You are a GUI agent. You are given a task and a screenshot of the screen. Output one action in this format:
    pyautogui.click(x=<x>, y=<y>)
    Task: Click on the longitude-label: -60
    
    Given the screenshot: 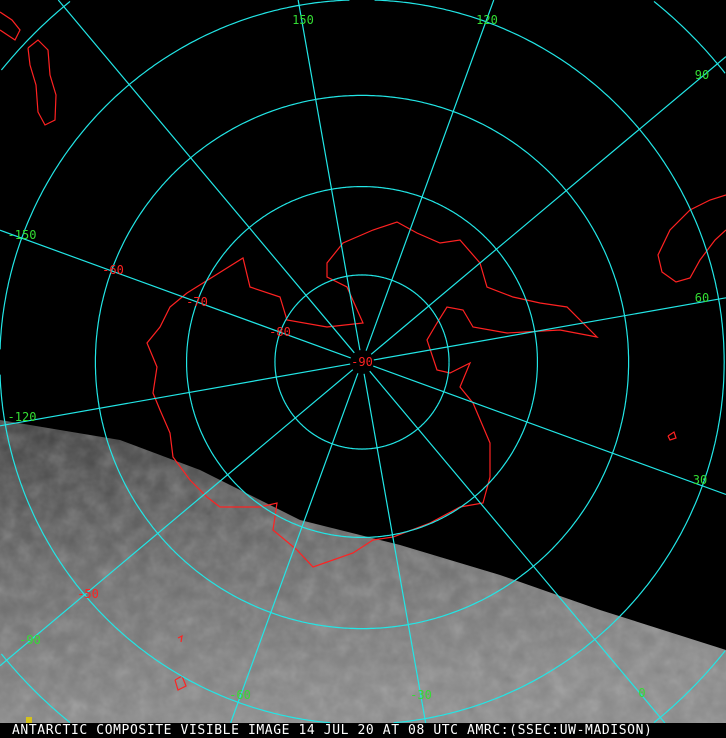 What is the action you would take?
    pyautogui.click(x=240, y=695)
    